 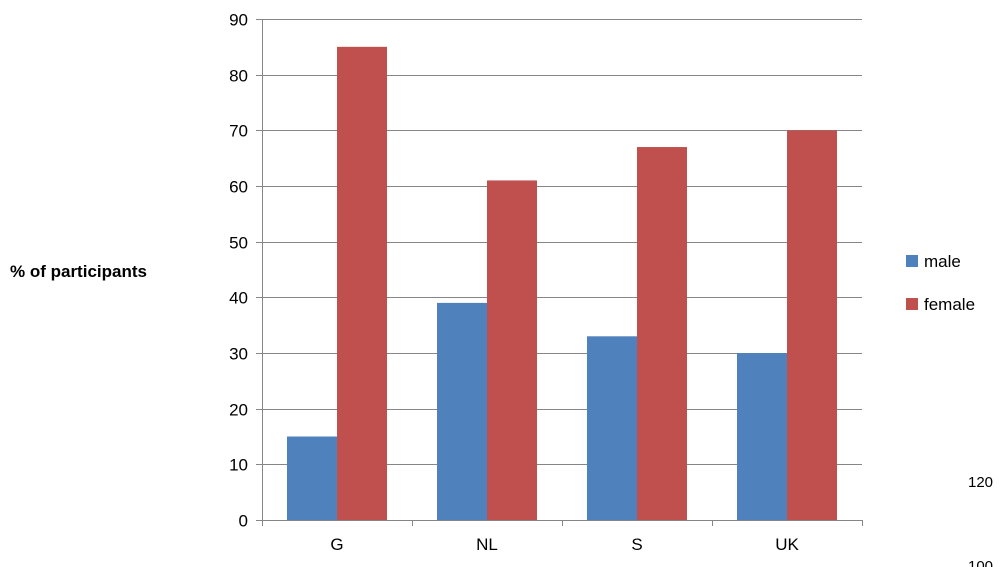 I want to click on x-tick-label-NL: NL, so click(x=487, y=544).